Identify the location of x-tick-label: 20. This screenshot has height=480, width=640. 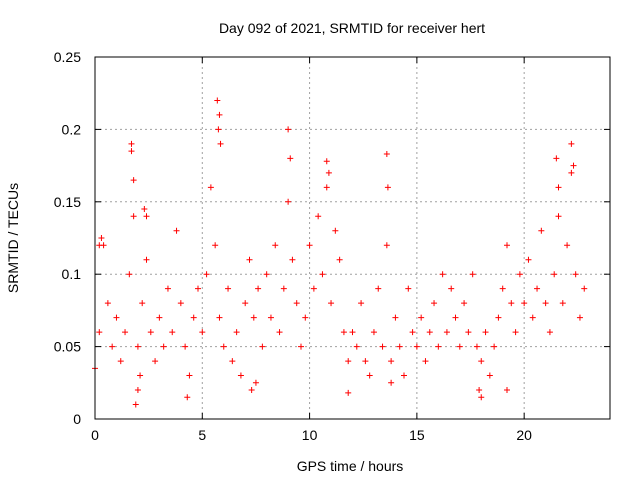
(524, 435).